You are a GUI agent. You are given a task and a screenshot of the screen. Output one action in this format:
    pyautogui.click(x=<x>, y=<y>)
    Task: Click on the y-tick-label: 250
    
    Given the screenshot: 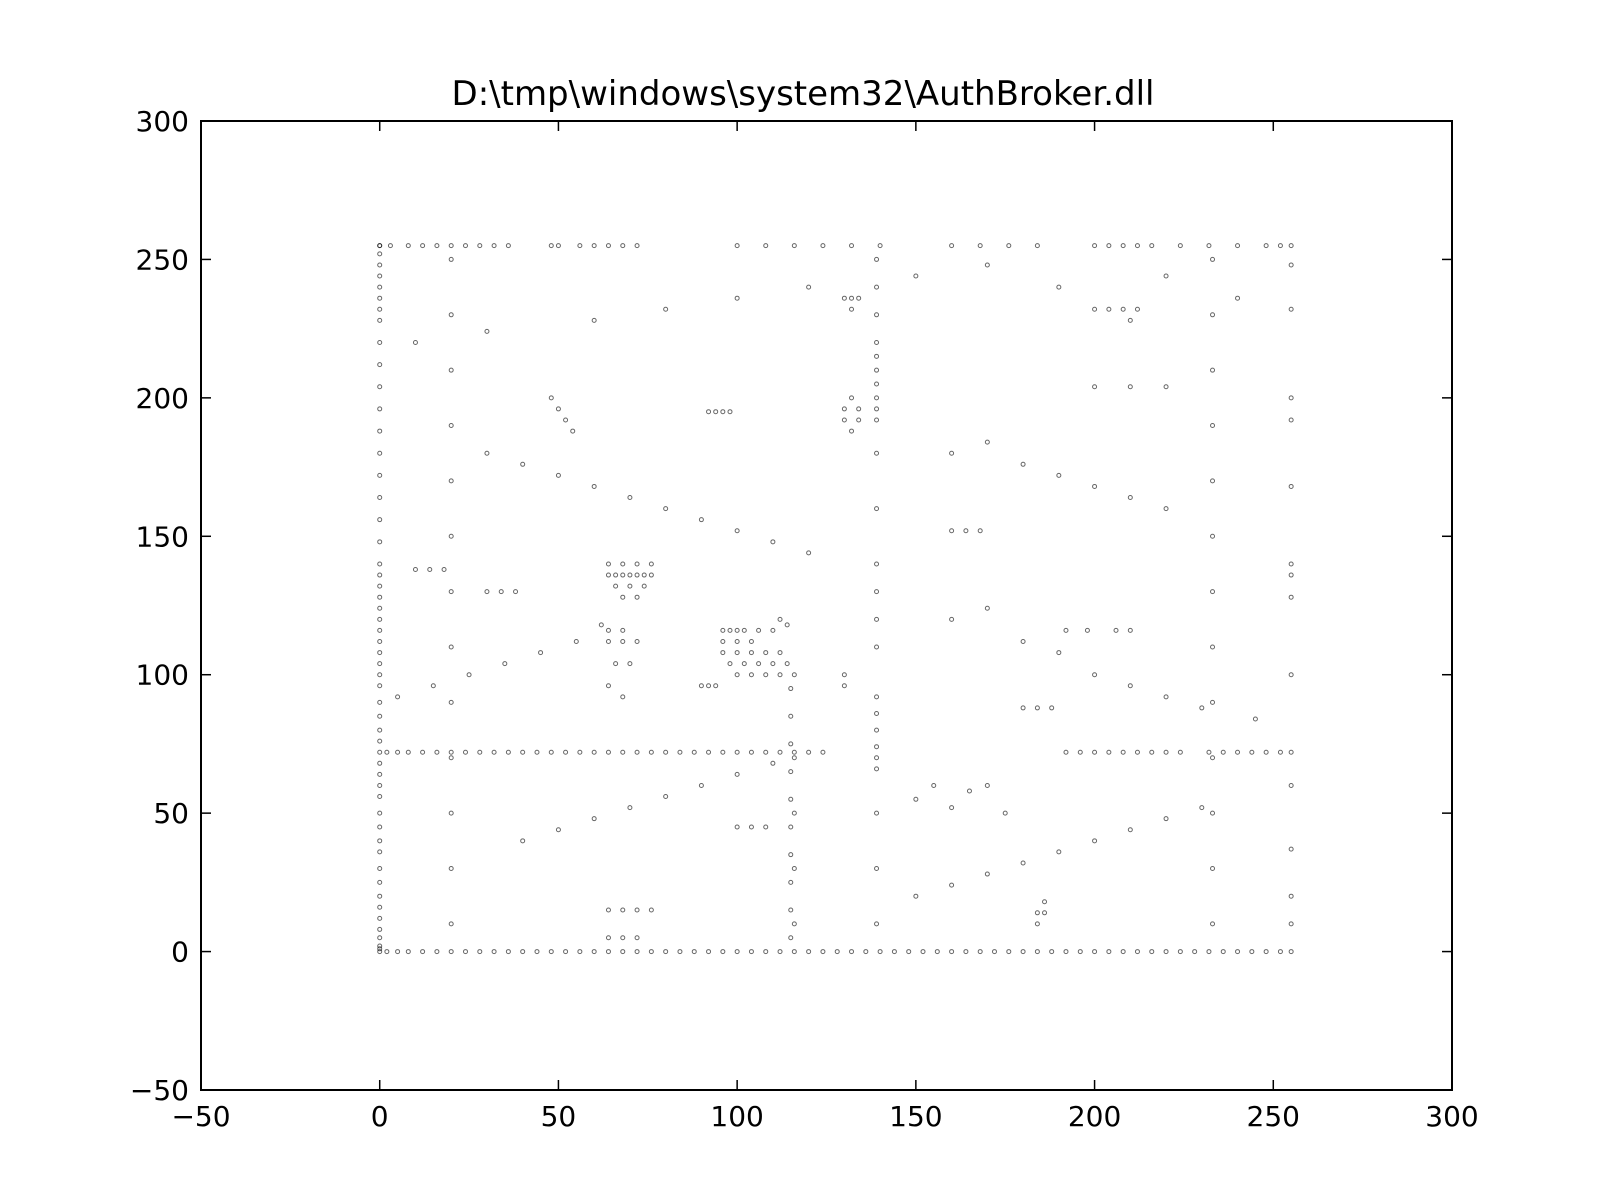 What is the action you would take?
    pyautogui.click(x=162, y=259)
    